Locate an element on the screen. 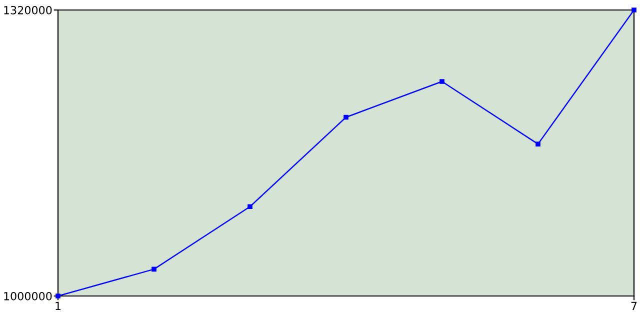  y-tick-label: 1000000 is located at coordinates (28, 296).